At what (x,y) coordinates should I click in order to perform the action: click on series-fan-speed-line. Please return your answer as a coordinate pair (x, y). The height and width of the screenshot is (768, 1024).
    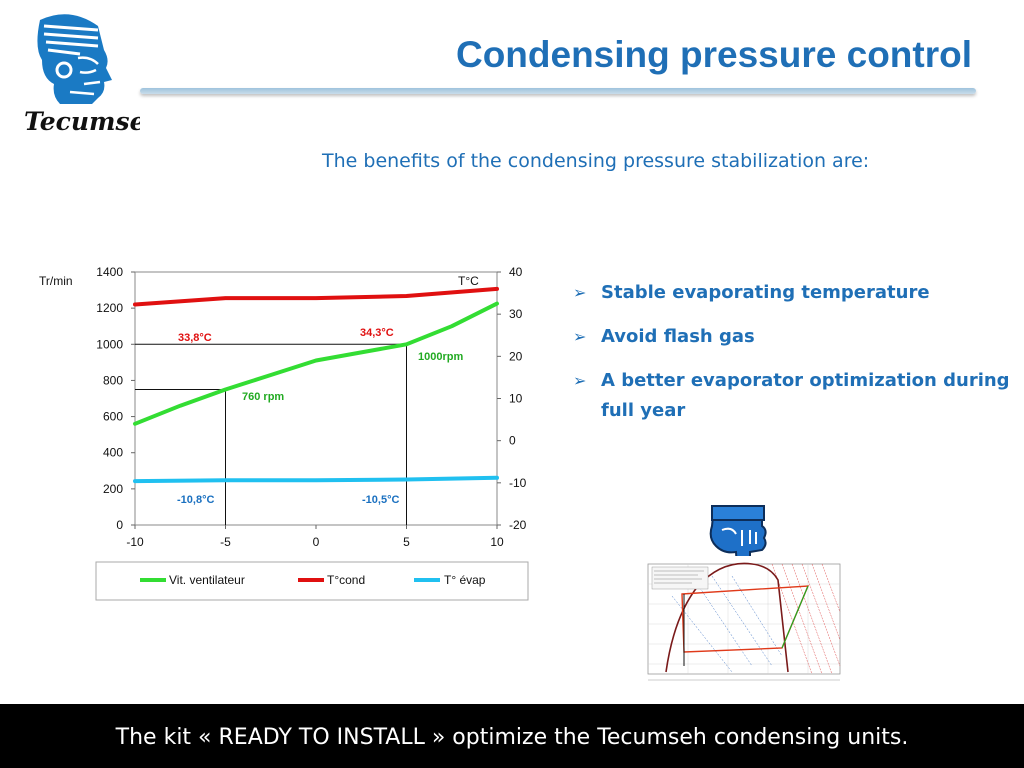
    Looking at the image, I should click on (316, 363).